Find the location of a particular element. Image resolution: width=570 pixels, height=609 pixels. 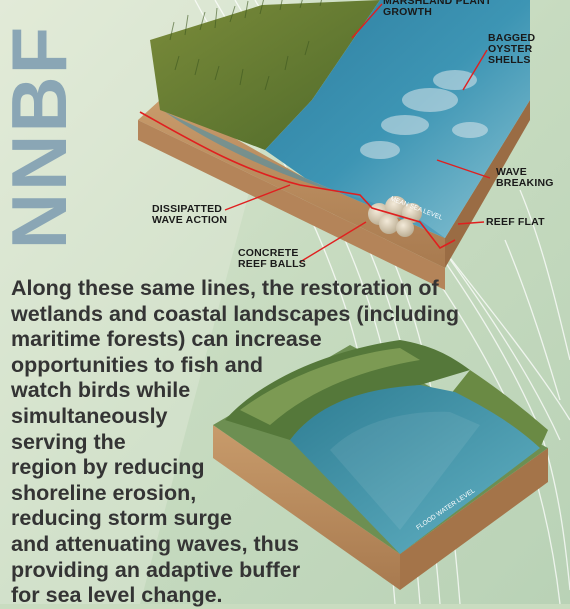

label-bagged-oyster-shells: BAGGED OYSTER SHELLS is located at coordinates (512, 49).